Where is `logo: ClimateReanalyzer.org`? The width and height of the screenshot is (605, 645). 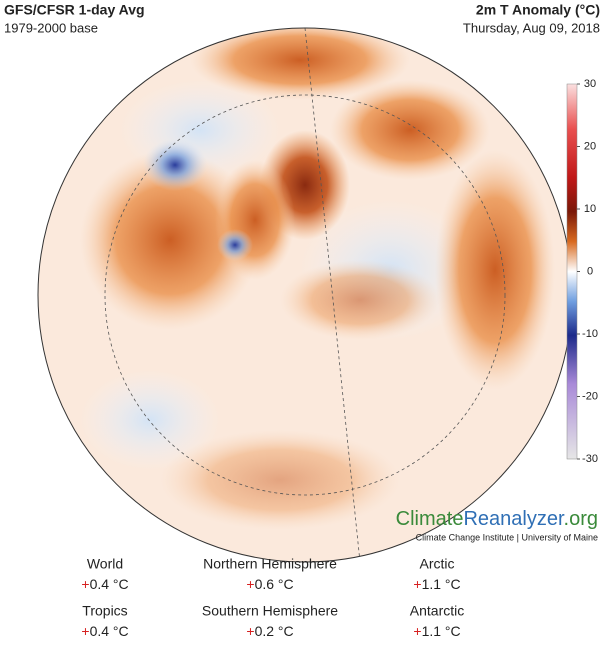 logo: ClimateReanalyzer.org is located at coordinates (497, 519).